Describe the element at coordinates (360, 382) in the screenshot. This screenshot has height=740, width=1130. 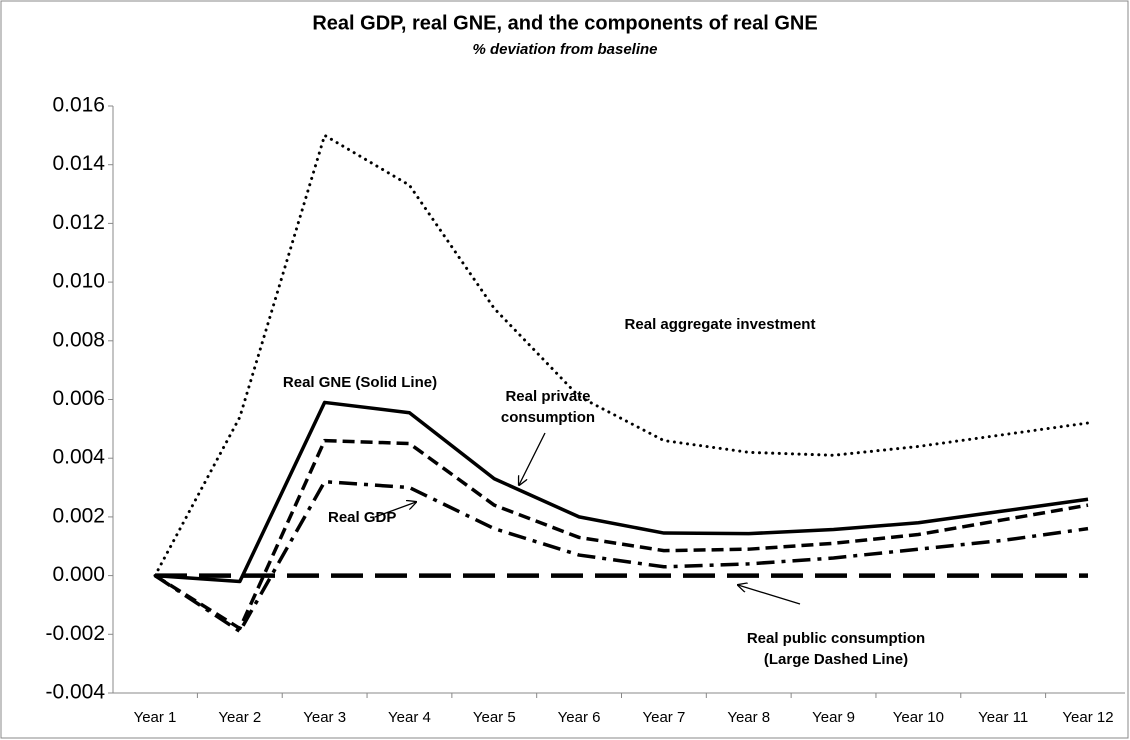
I see `annotation: Real GNE (Solid Line)` at that location.